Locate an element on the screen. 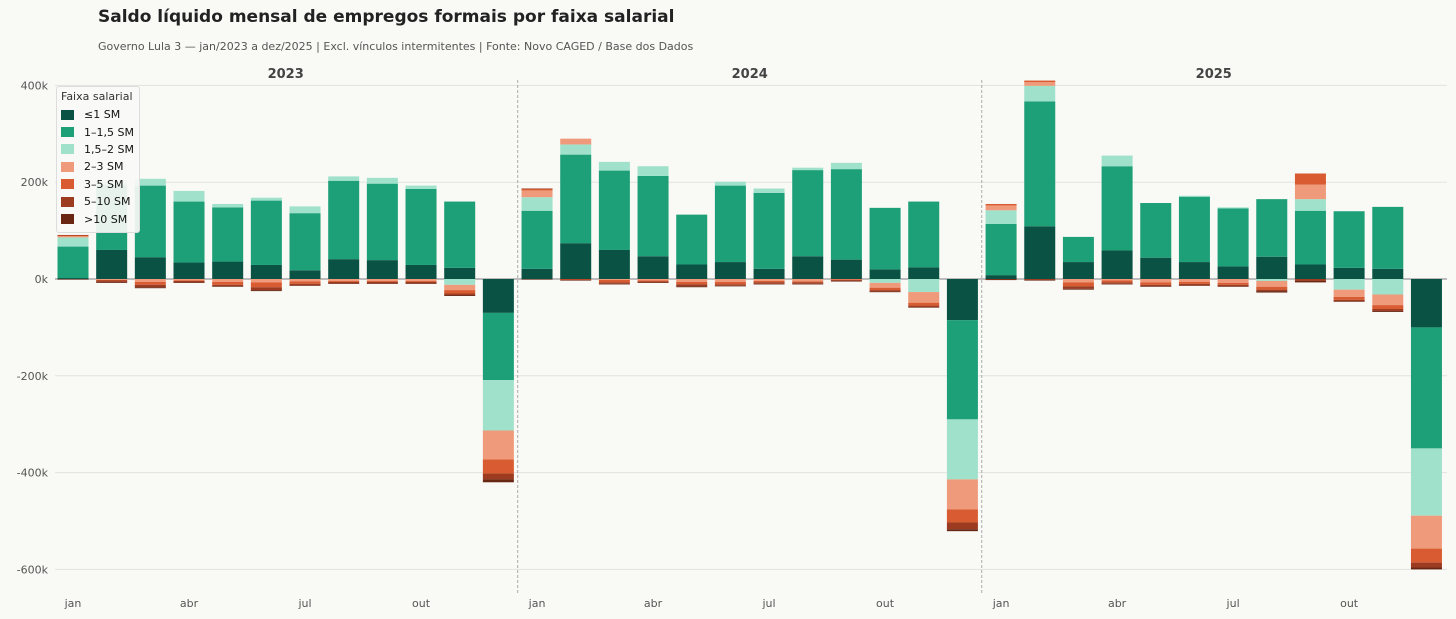 The height and width of the screenshot is (619, 1456). month-tick-label: out is located at coordinates (885, 603).